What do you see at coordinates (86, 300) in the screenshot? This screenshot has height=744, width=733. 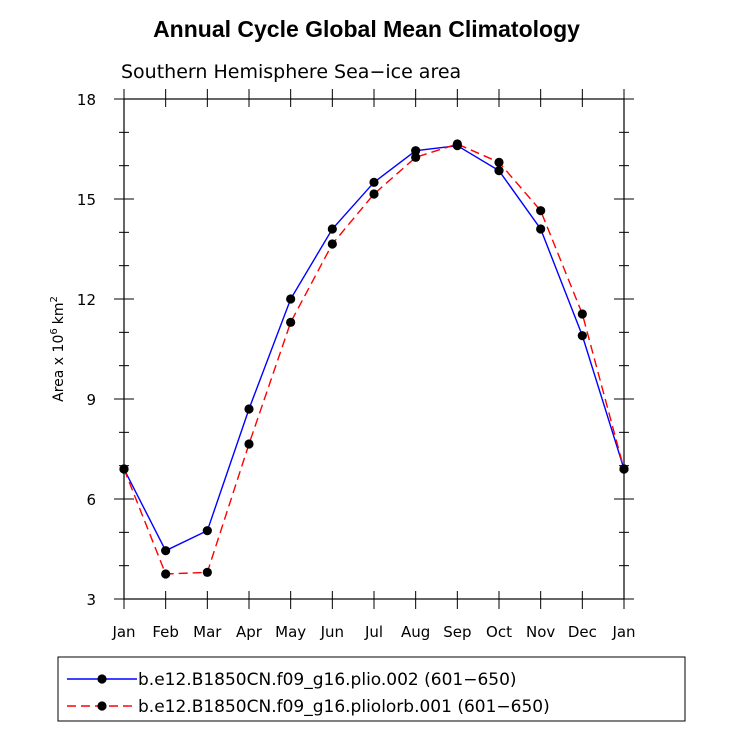 I see `y-tick-label: 12` at bounding box center [86, 300].